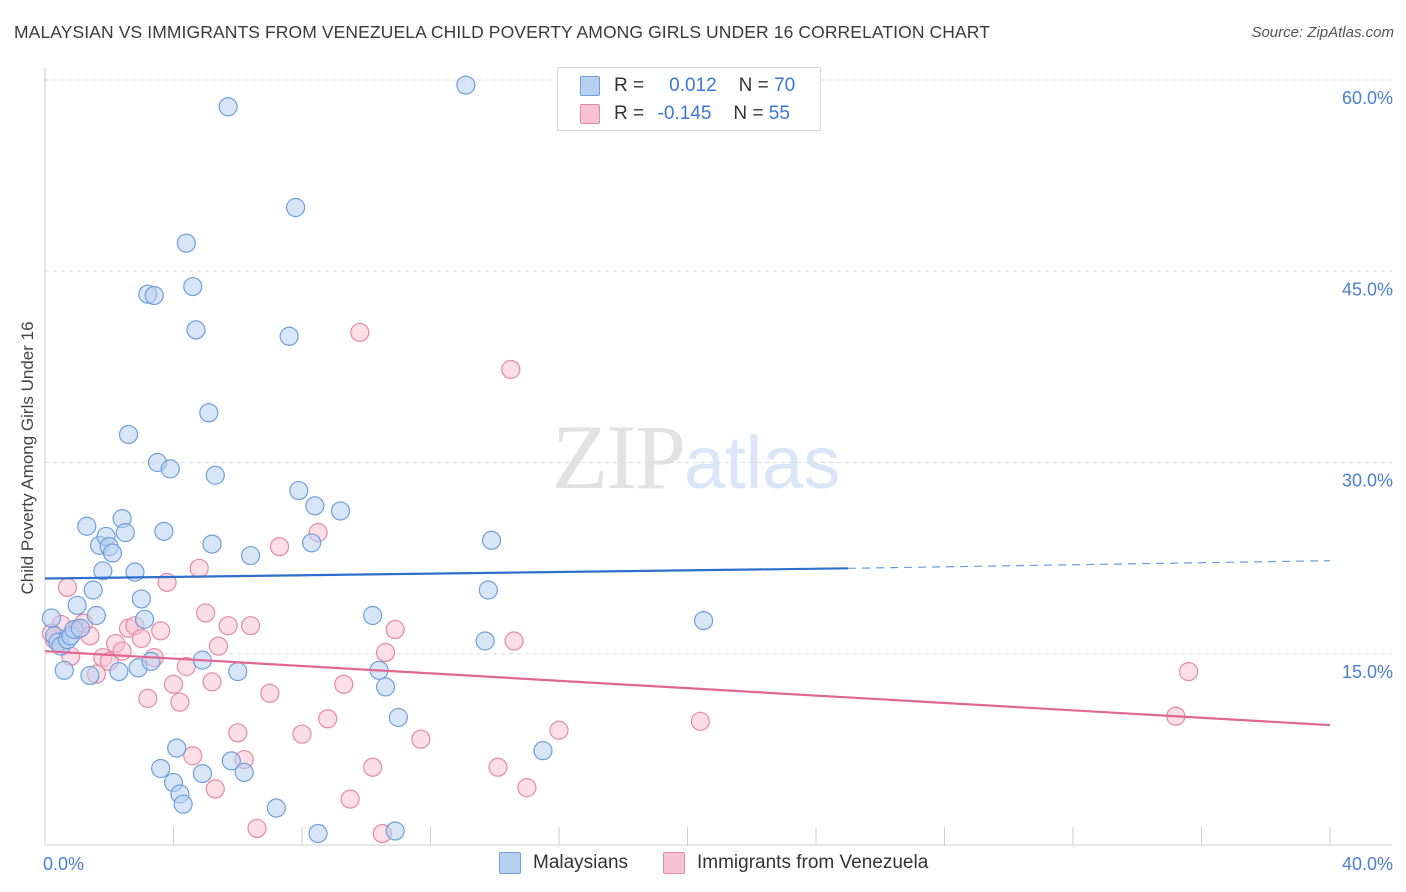  I want to click on series-legend: Malaysians Immigrants from Venezuela, so click(703, 865).